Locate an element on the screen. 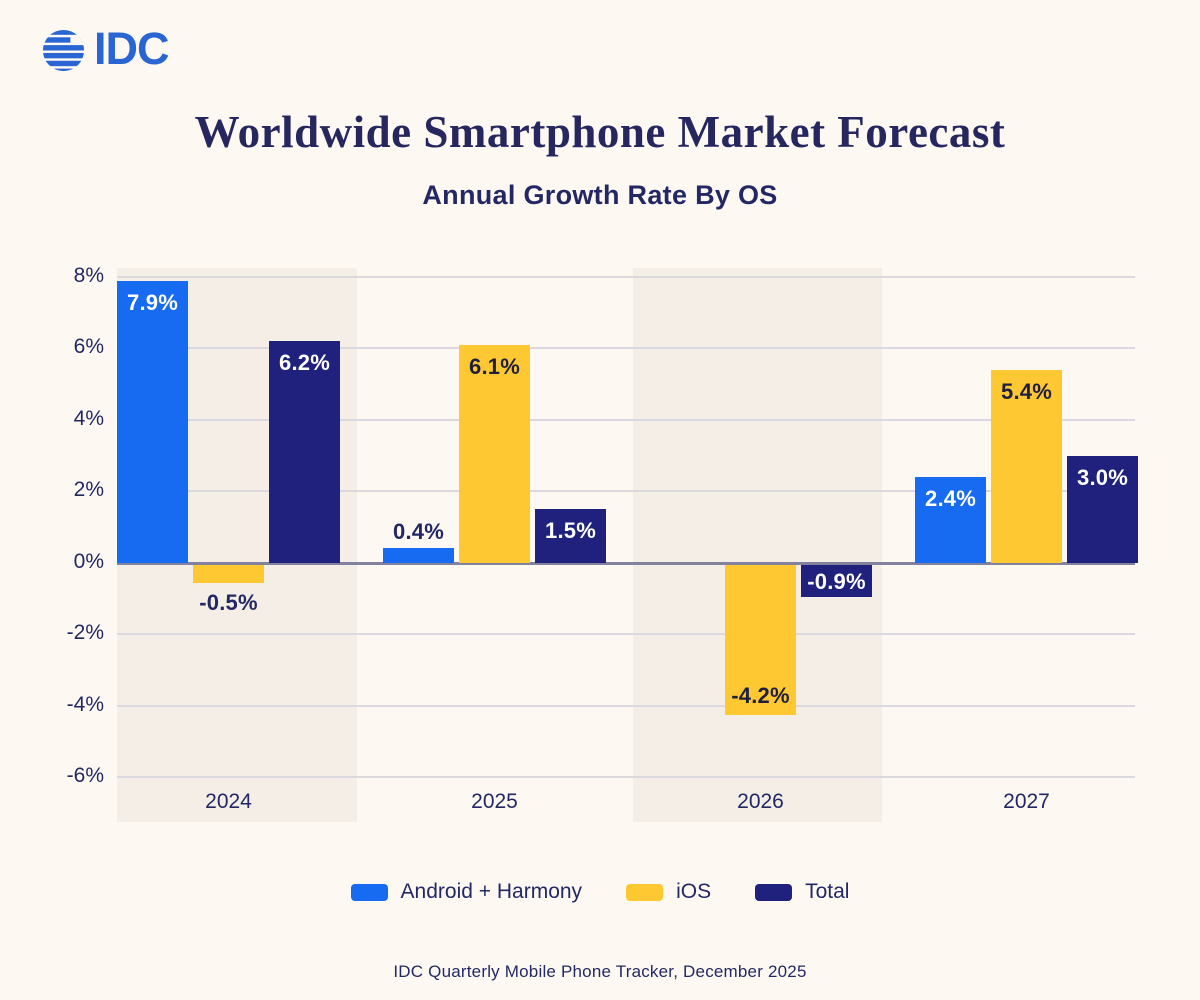 Image resolution: width=1200 pixels, height=1000 pixels. y-tick-label: 2% is located at coordinates (88, 490).